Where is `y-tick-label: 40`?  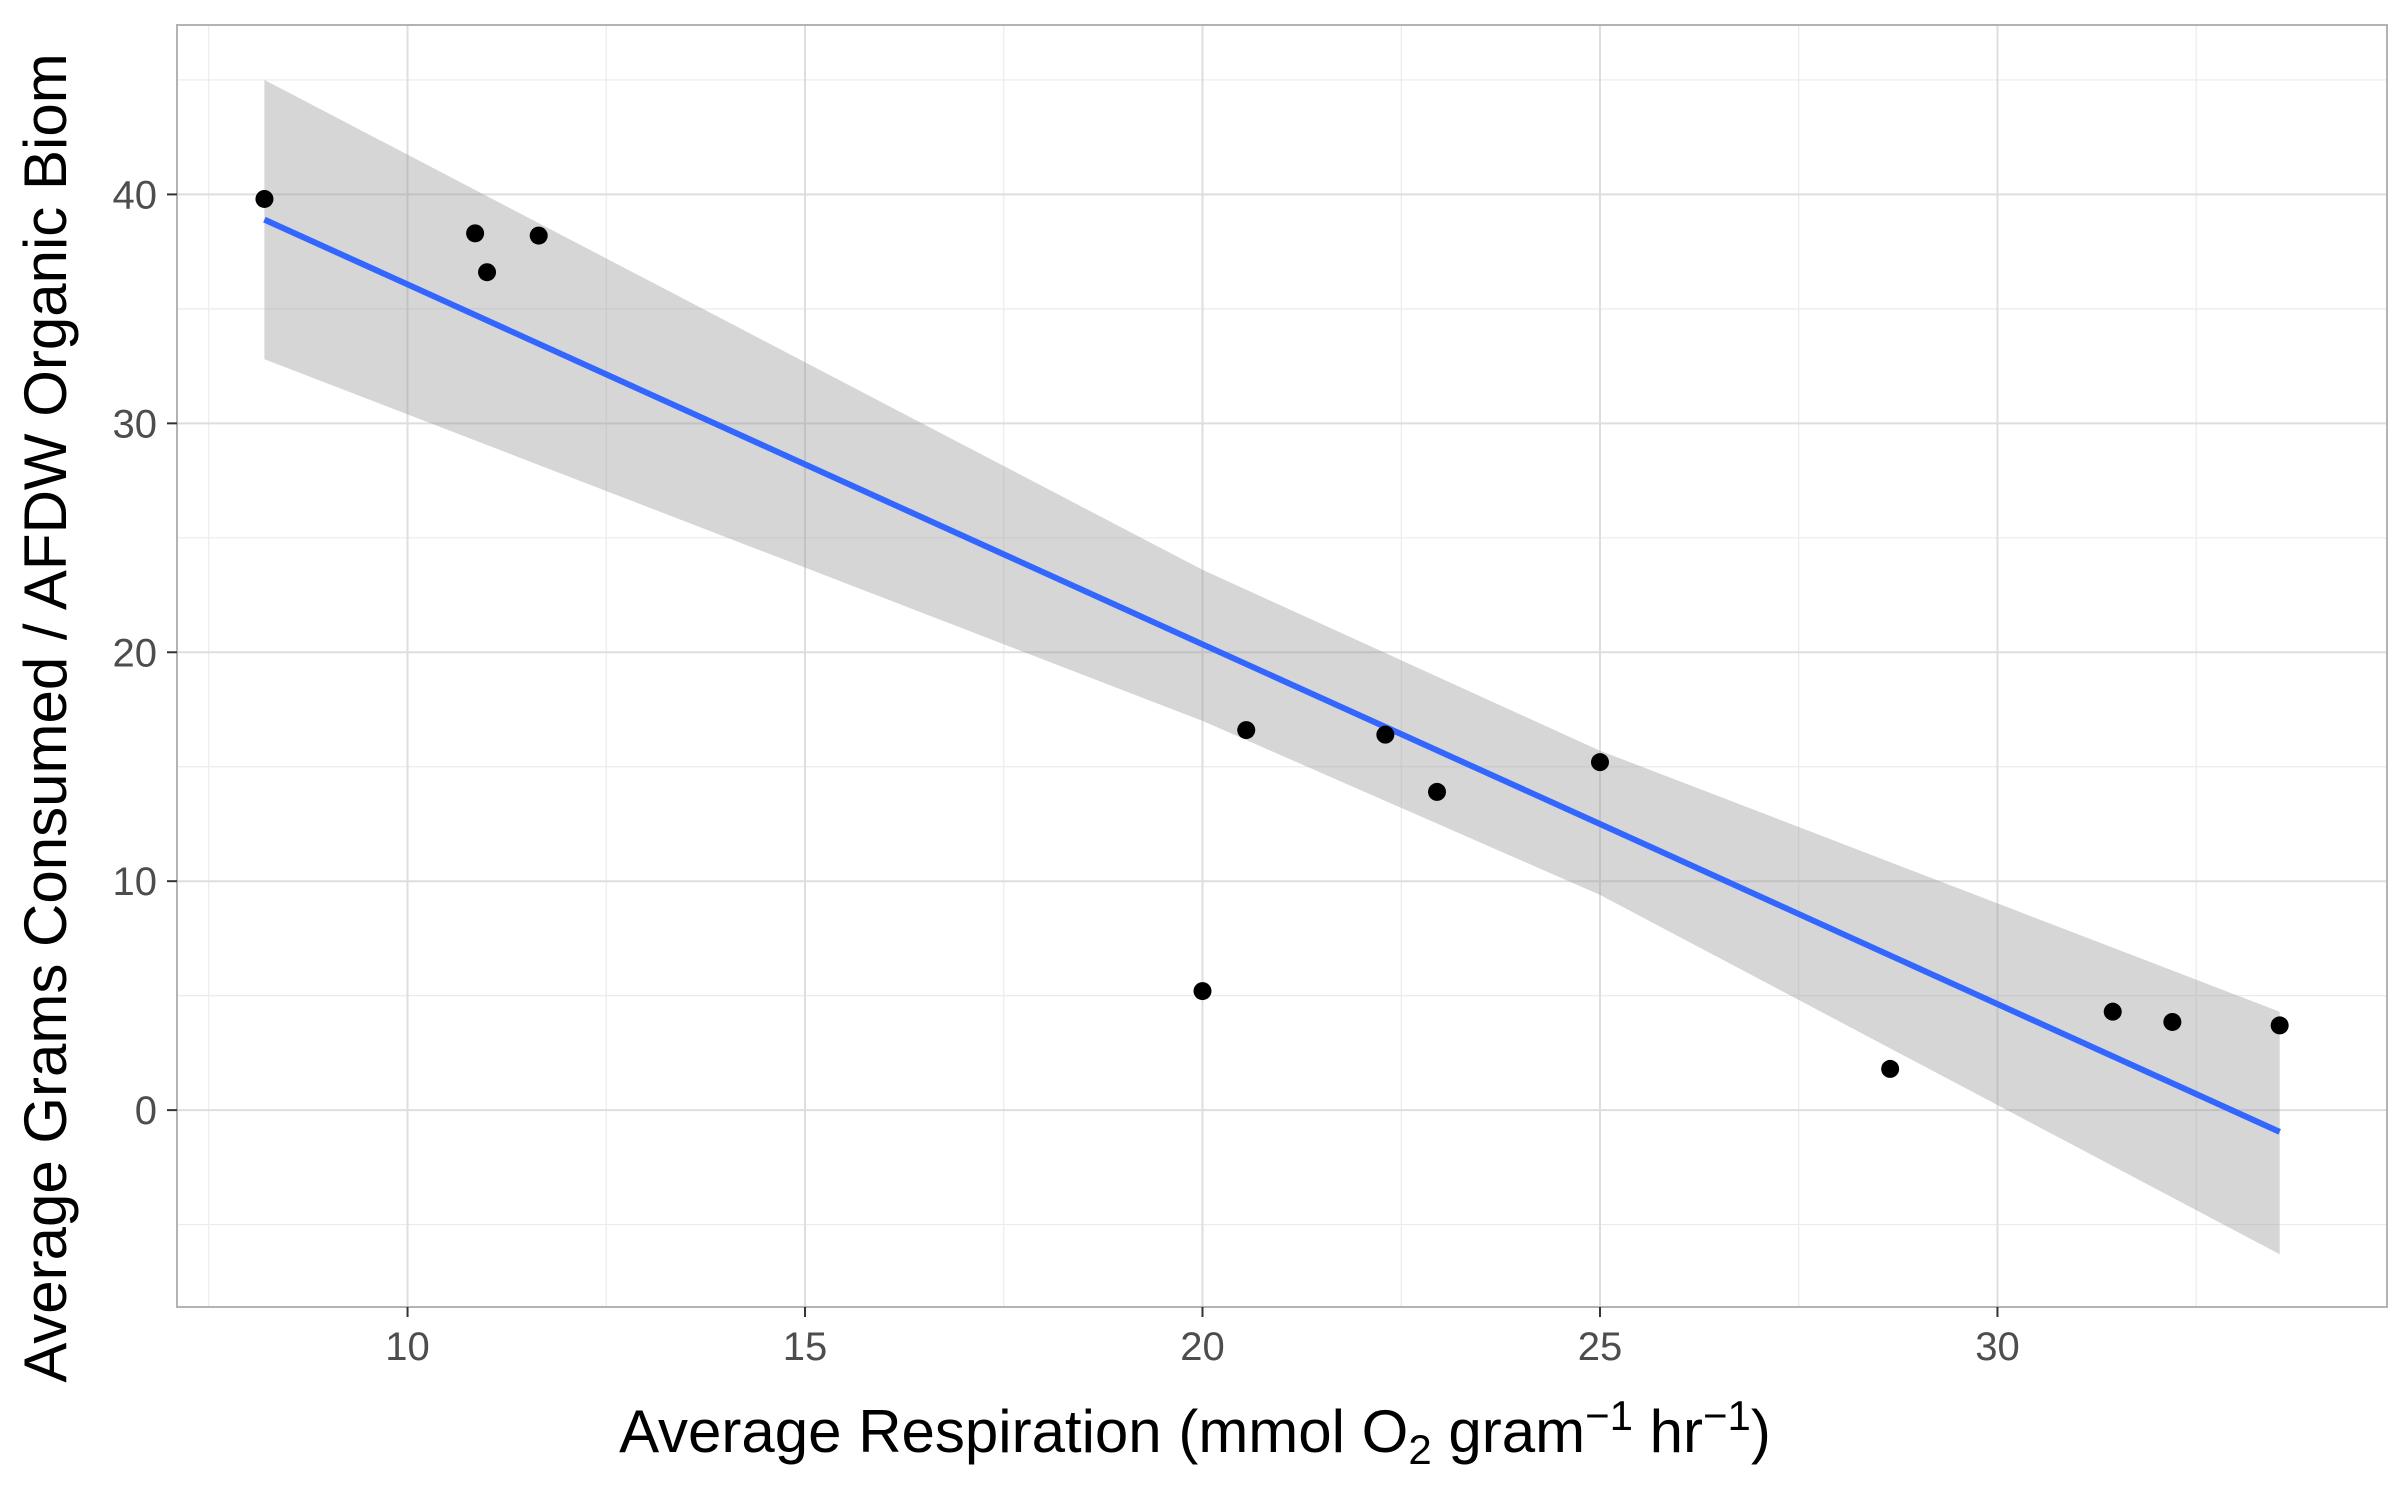 y-tick-label: 40 is located at coordinates (135, 195).